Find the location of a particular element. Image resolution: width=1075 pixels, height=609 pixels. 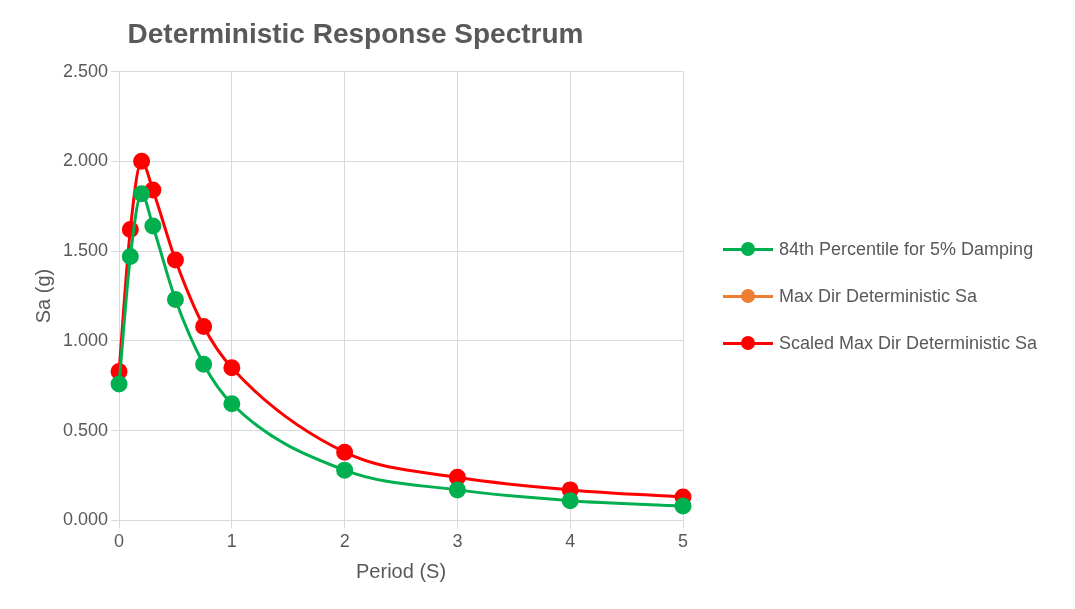

legend-label: Scaled Max Dir Deterministic Sa is located at coordinates (908, 343).